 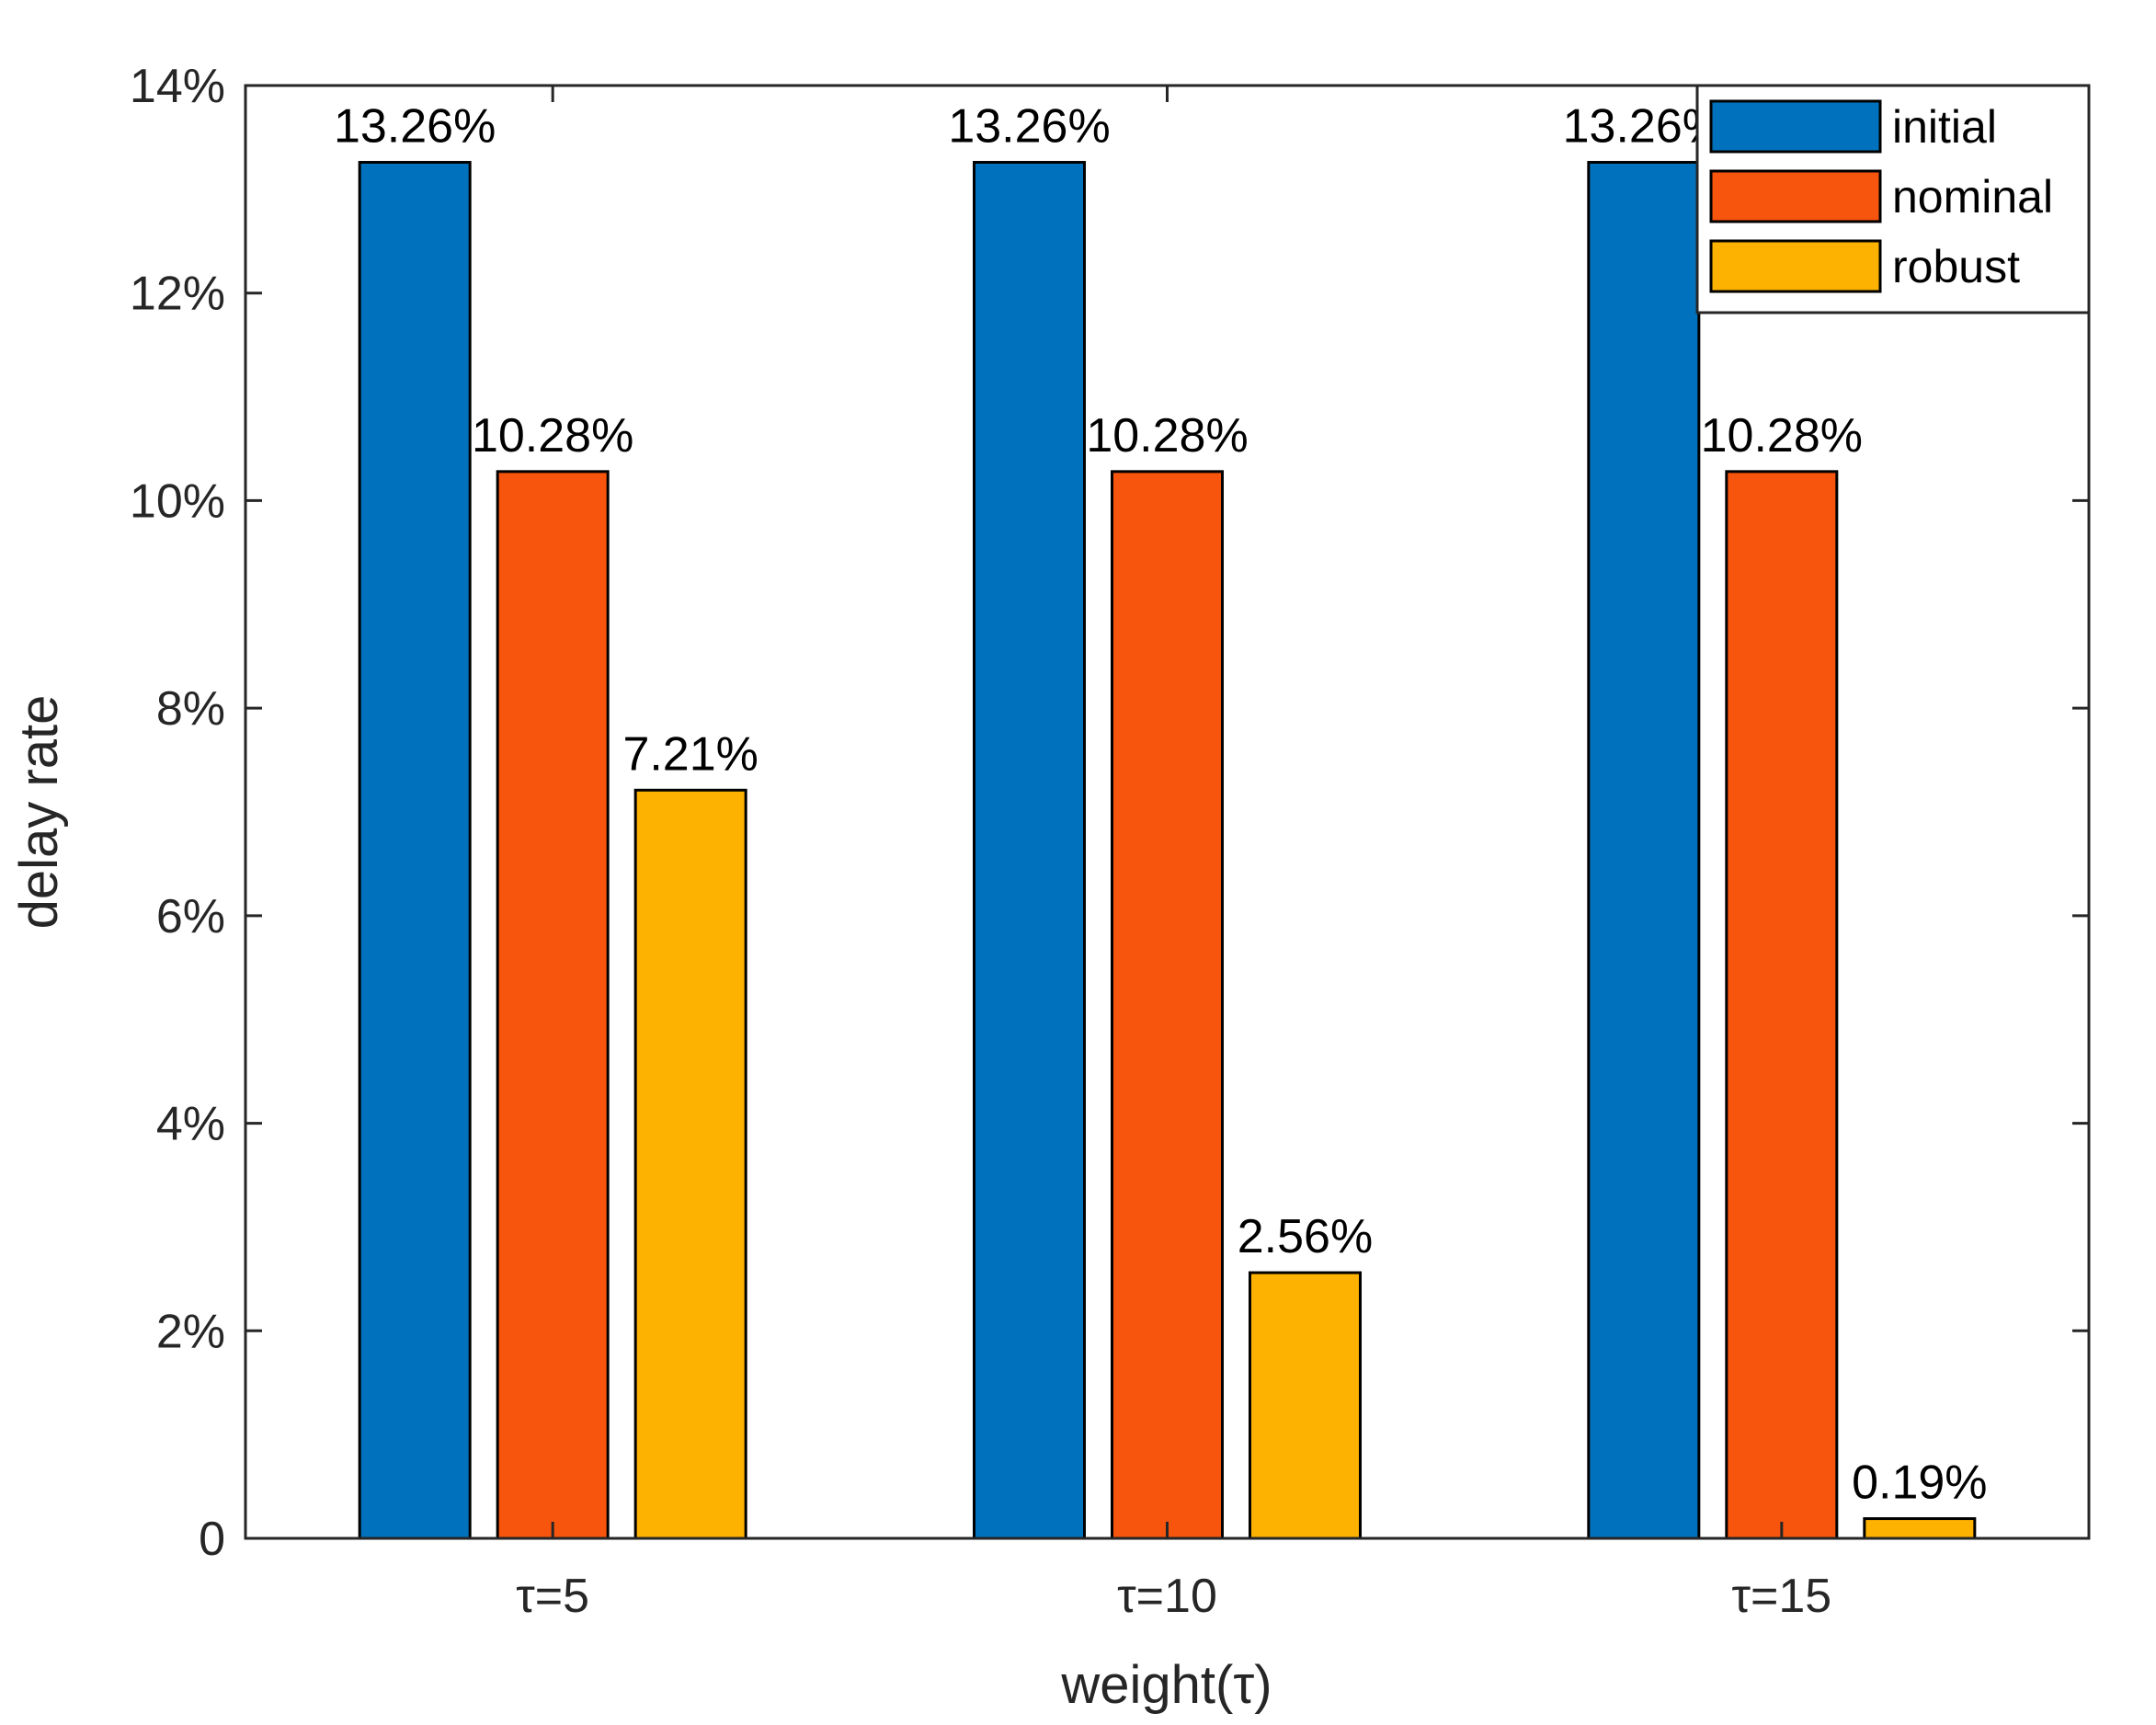 I want to click on legend: initial nominal robust, so click(x=1893, y=199).